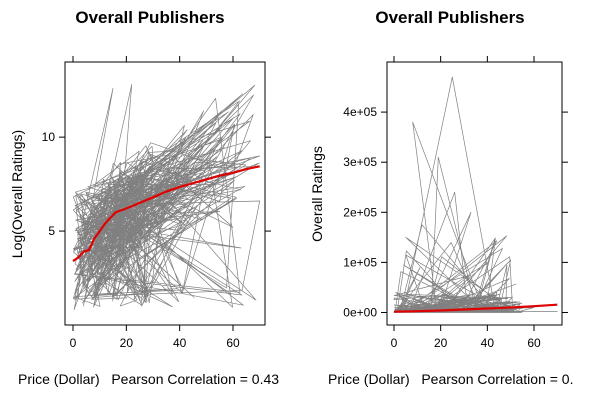  What do you see at coordinates (360, 312) in the screenshot?
I see `y-tick-label: 0e+00` at bounding box center [360, 312].